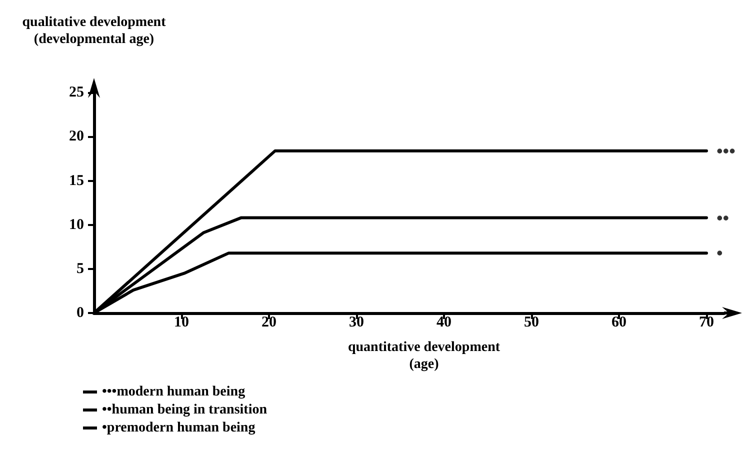 Image resolution: width=744 pixels, height=461 pixels. Describe the element at coordinates (531, 322) in the screenshot. I see `x-tick-label: 50` at that location.